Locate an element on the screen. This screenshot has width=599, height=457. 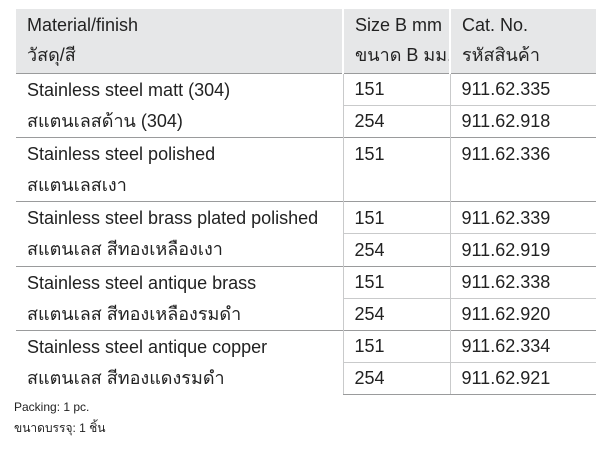
cat-no-cell: 911.62.918 is located at coordinates (522, 121).